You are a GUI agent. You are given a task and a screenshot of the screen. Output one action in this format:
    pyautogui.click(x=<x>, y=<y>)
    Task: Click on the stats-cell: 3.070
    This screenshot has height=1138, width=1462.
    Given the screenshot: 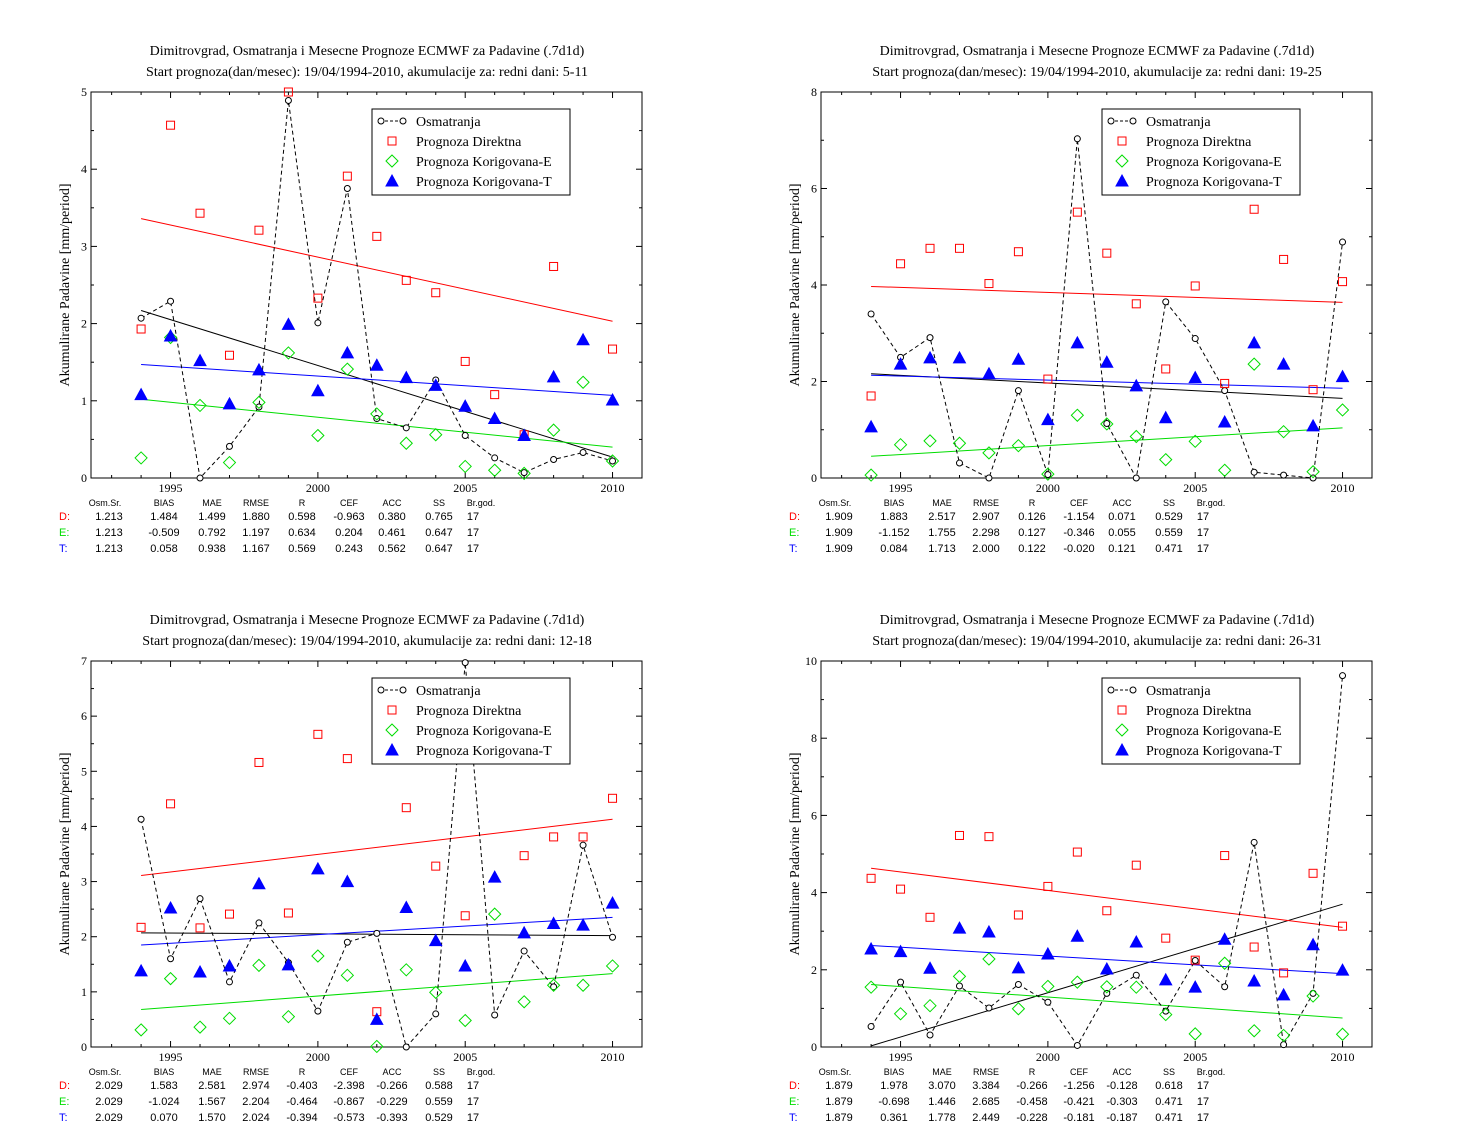 What is the action you would take?
    pyautogui.click(x=942, y=1086)
    